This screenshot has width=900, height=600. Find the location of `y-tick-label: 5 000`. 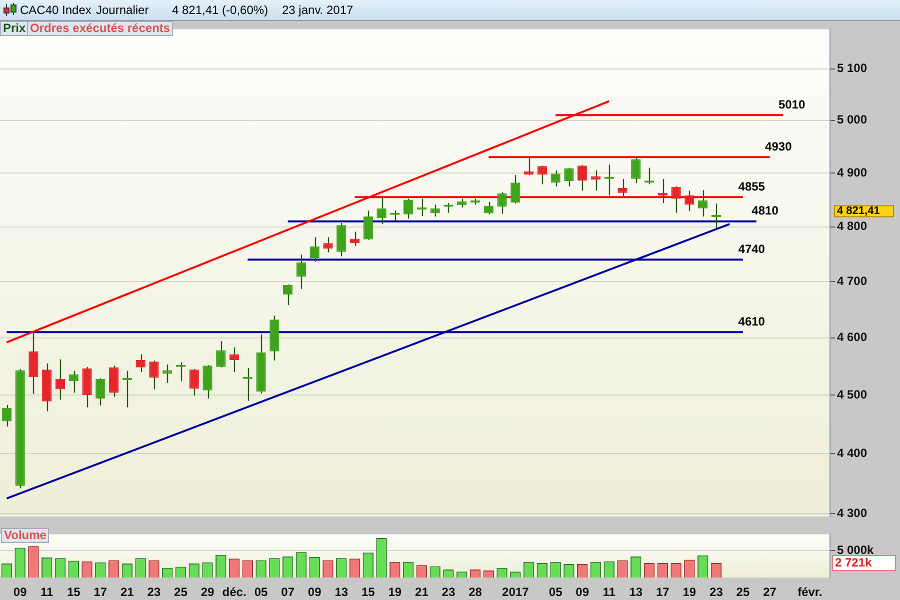

y-tick-label: 5 000 is located at coordinates (852, 119).